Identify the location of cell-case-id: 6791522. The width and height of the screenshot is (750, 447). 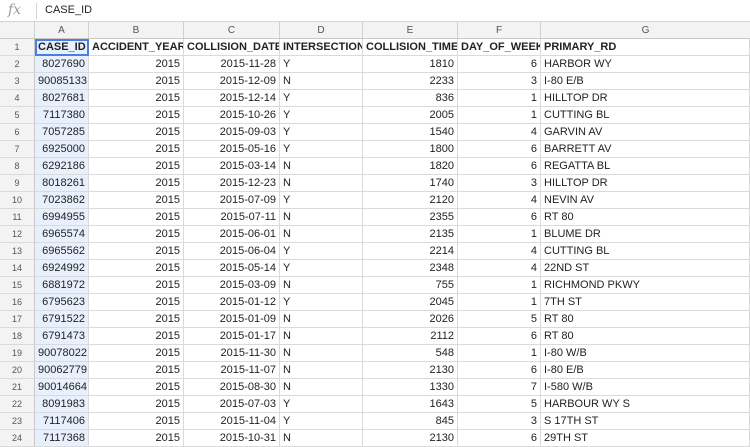
(62, 319).